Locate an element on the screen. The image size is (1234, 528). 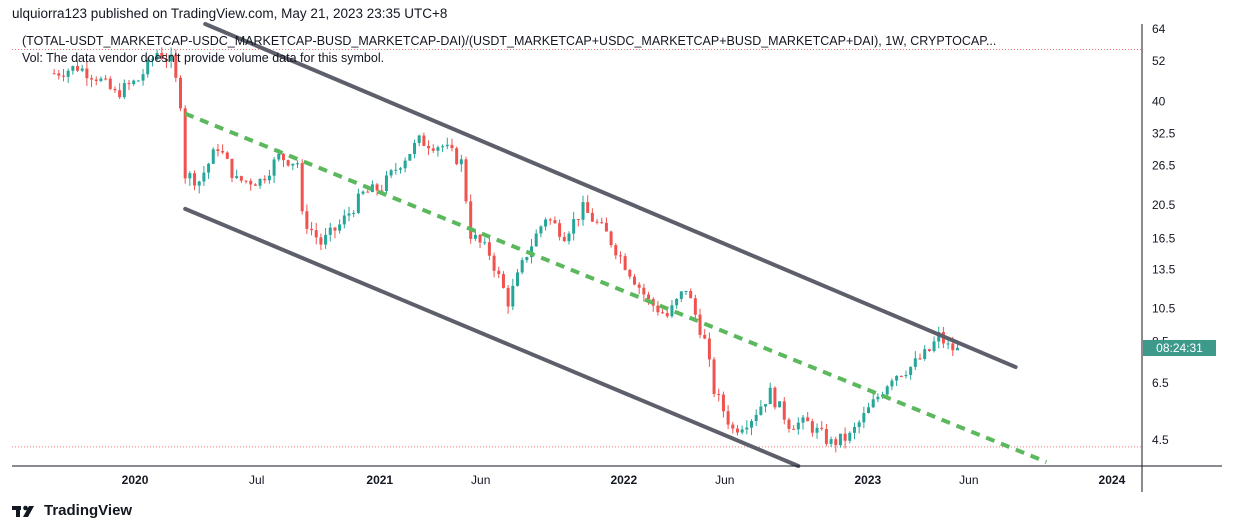
y-tick-label: 16.5 is located at coordinates (1164, 239).